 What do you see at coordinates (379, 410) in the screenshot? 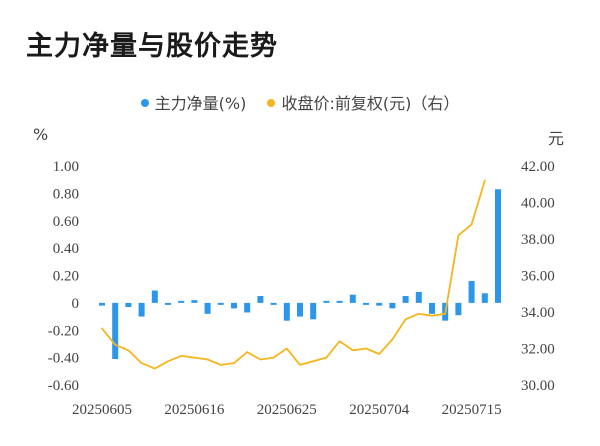
I see `x-tick-label: 20250704` at bounding box center [379, 410].